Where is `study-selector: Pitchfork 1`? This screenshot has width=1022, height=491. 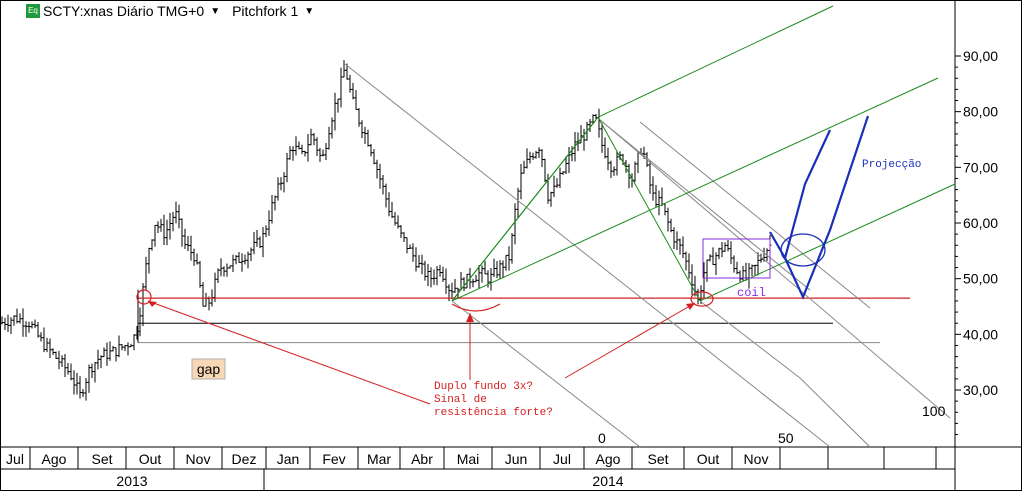
study-selector: Pitchfork 1 is located at coordinates (265, 11).